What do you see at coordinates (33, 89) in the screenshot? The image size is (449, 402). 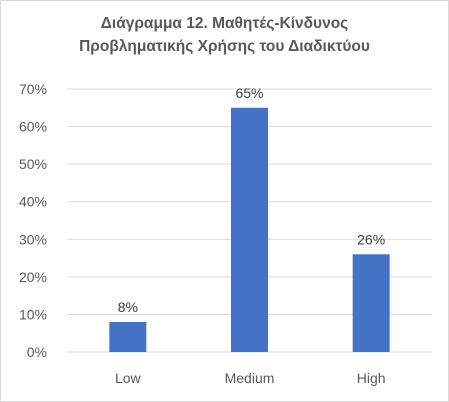 I see `y-tick-label: 70%` at bounding box center [33, 89].